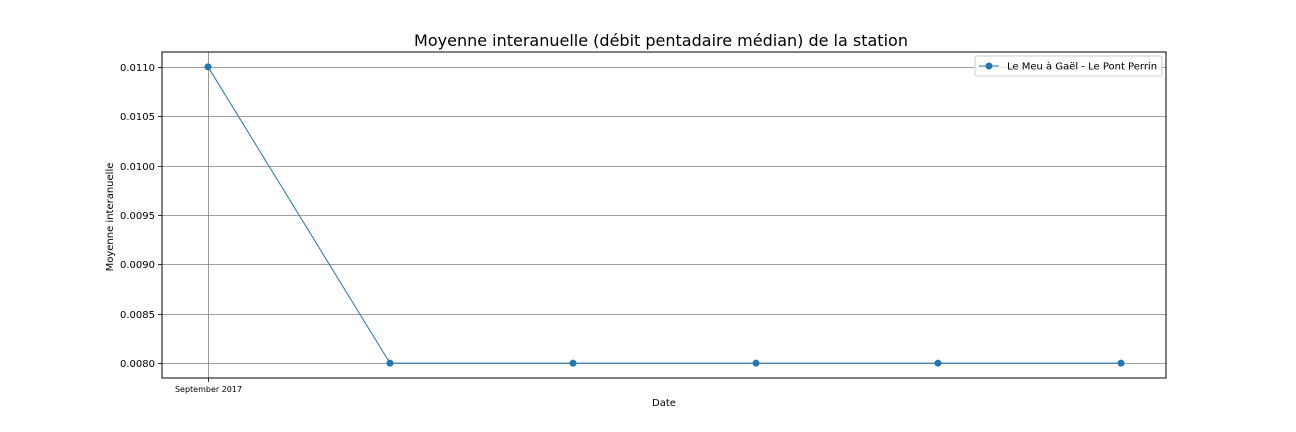 The image size is (1296, 432). What do you see at coordinates (137, 167) in the screenshot?
I see `y-tick-label: 0.0100` at bounding box center [137, 167].